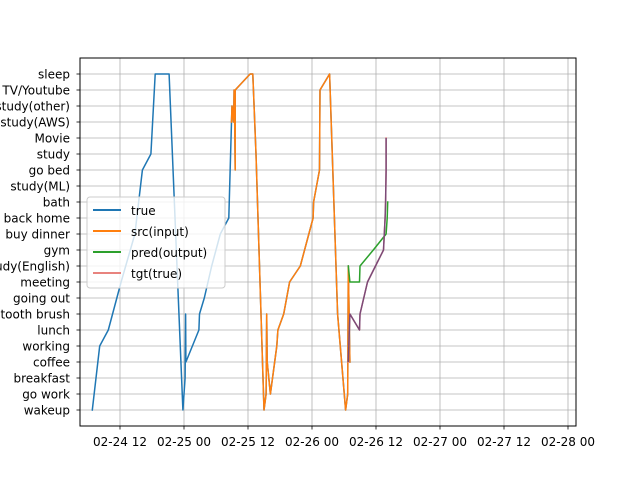 The width and height of the screenshot is (640, 485). What do you see at coordinates (143, 211) in the screenshot?
I see `legend-label-true: true` at bounding box center [143, 211].